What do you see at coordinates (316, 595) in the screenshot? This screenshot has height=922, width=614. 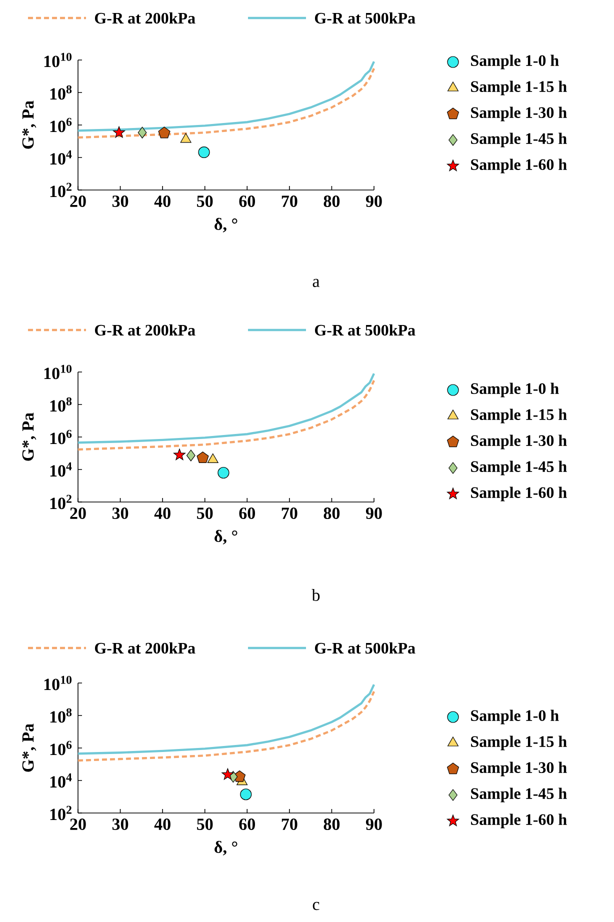 I see `text: b` at bounding box center [316, 595].